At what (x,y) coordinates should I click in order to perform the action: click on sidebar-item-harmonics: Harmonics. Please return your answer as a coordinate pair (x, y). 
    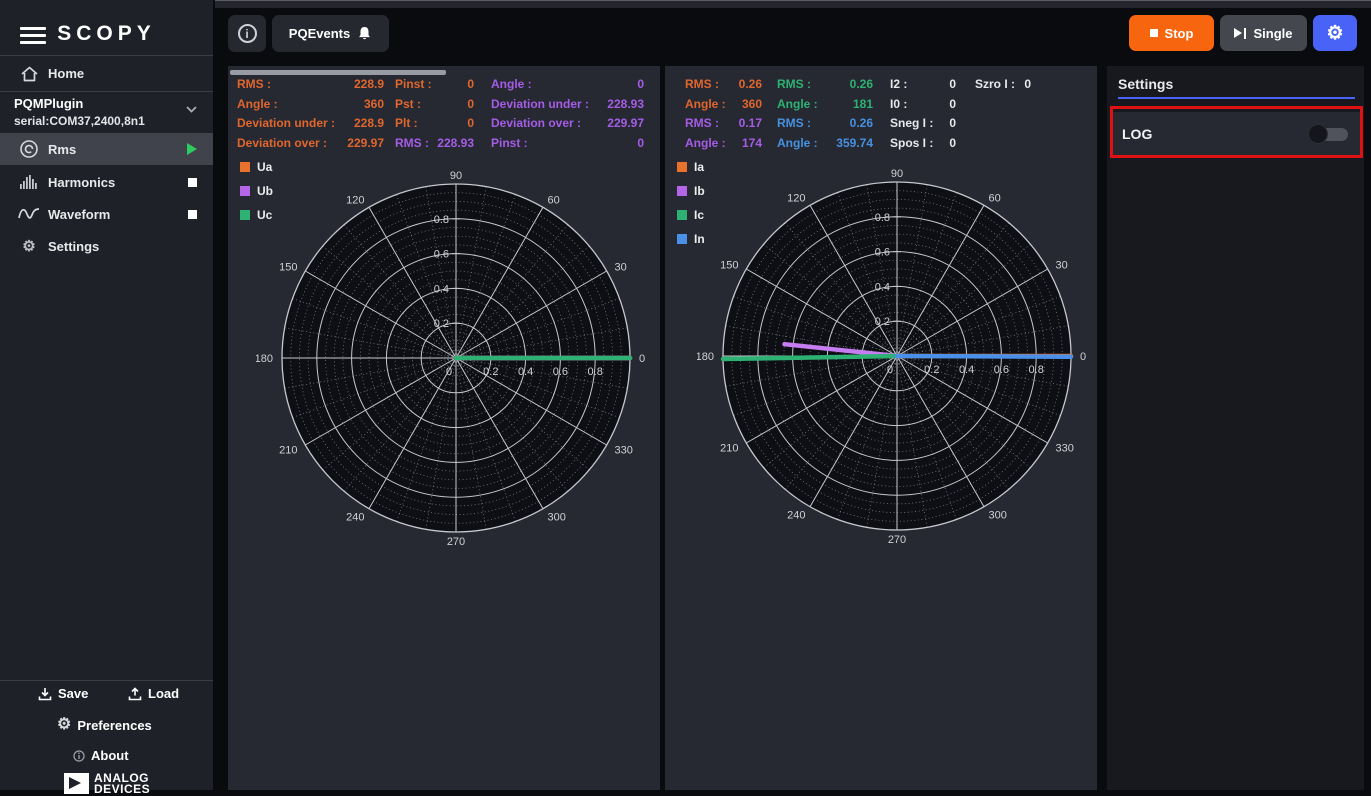
    Looking at the image, I should click on (106, 182).